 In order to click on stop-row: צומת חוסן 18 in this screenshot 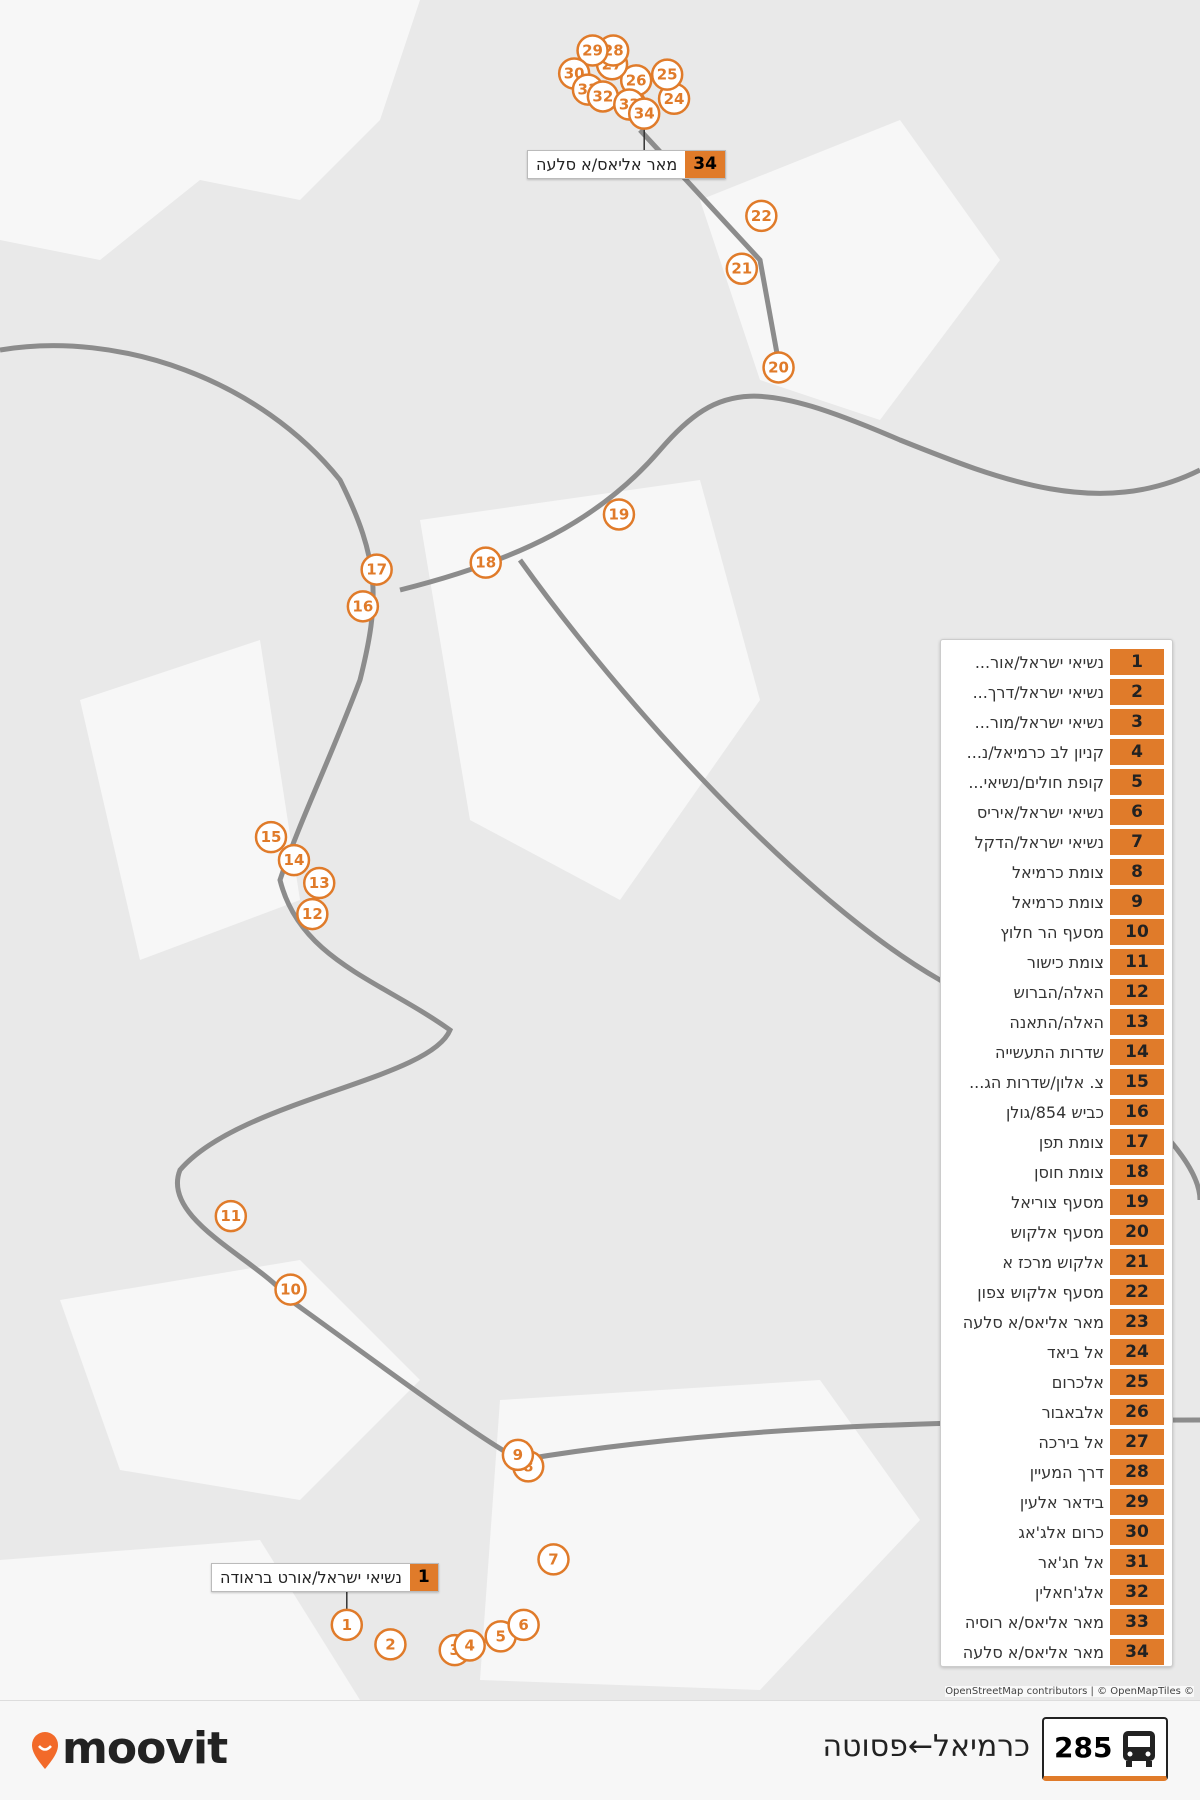, I will do `click(1056, 1172)`.